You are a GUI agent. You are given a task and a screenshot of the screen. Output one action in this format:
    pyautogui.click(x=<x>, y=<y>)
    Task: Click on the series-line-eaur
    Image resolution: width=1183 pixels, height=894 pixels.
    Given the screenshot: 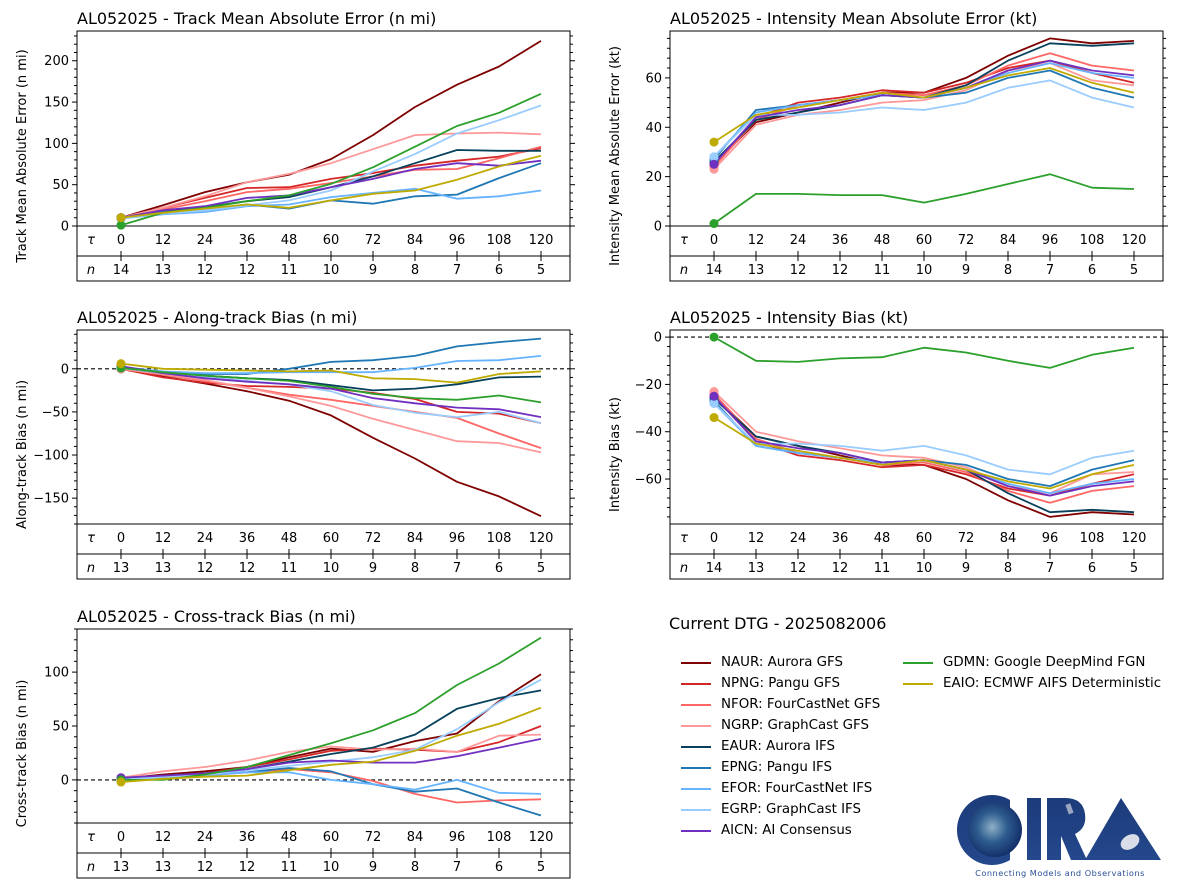 What is the action you would take?
    pyautogui.click(x=924, y=102)
    